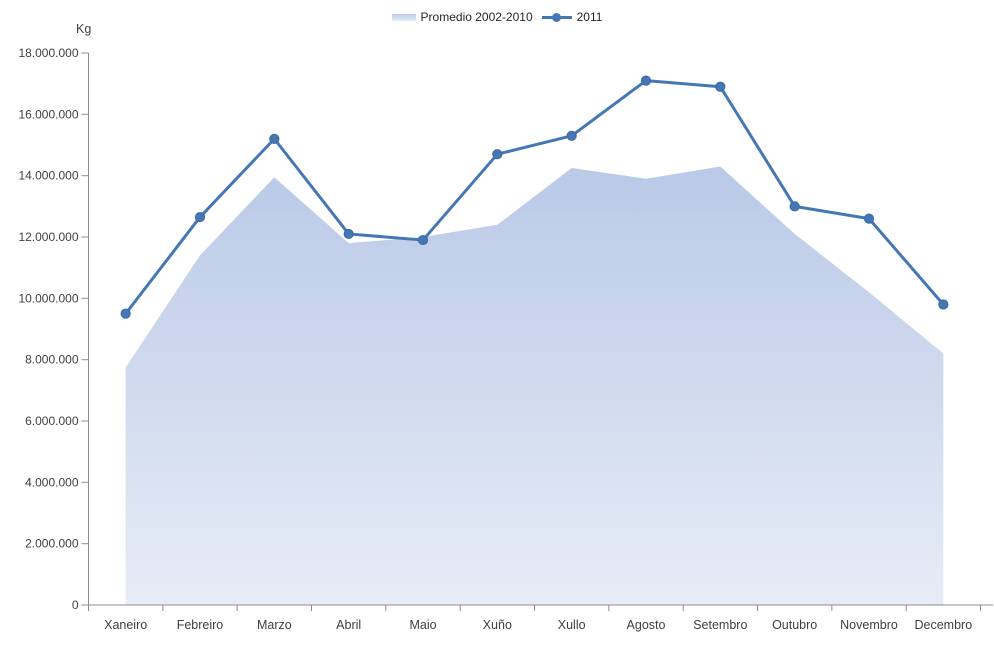 Image resolution: width=994 pixels, height=648 pixels. What do you see at coordinates (720, 625) in the screenshot?
I see `x-axis-category-label: Setembro` at bounding box center [720, 625].